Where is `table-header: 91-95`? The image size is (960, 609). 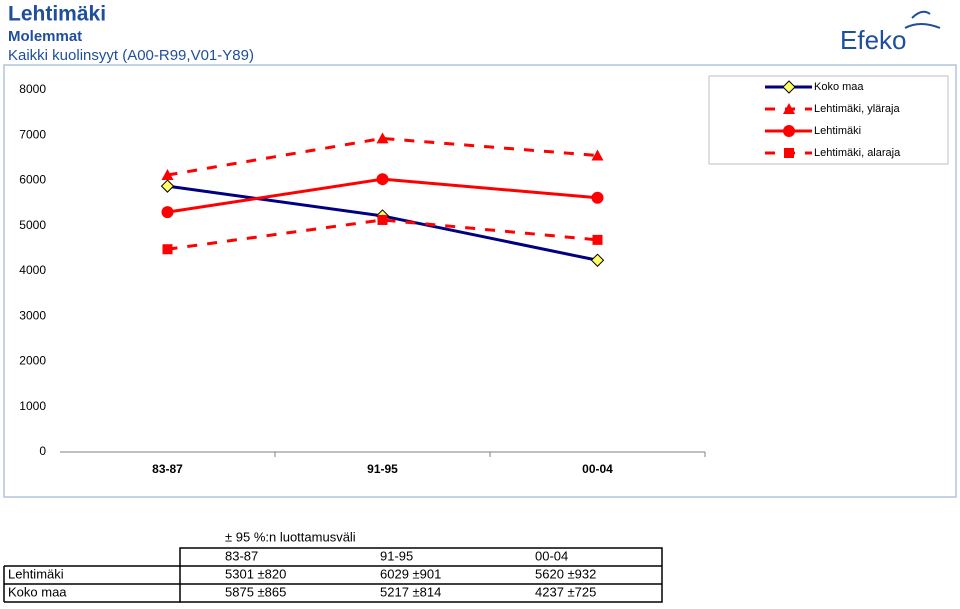 table-header: 91-95 is located at coordinates (396, 555).